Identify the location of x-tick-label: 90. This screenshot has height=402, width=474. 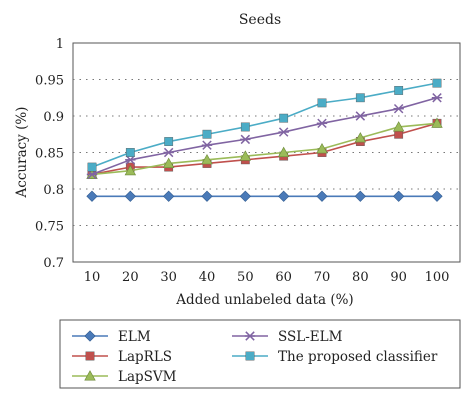
(398, 277).